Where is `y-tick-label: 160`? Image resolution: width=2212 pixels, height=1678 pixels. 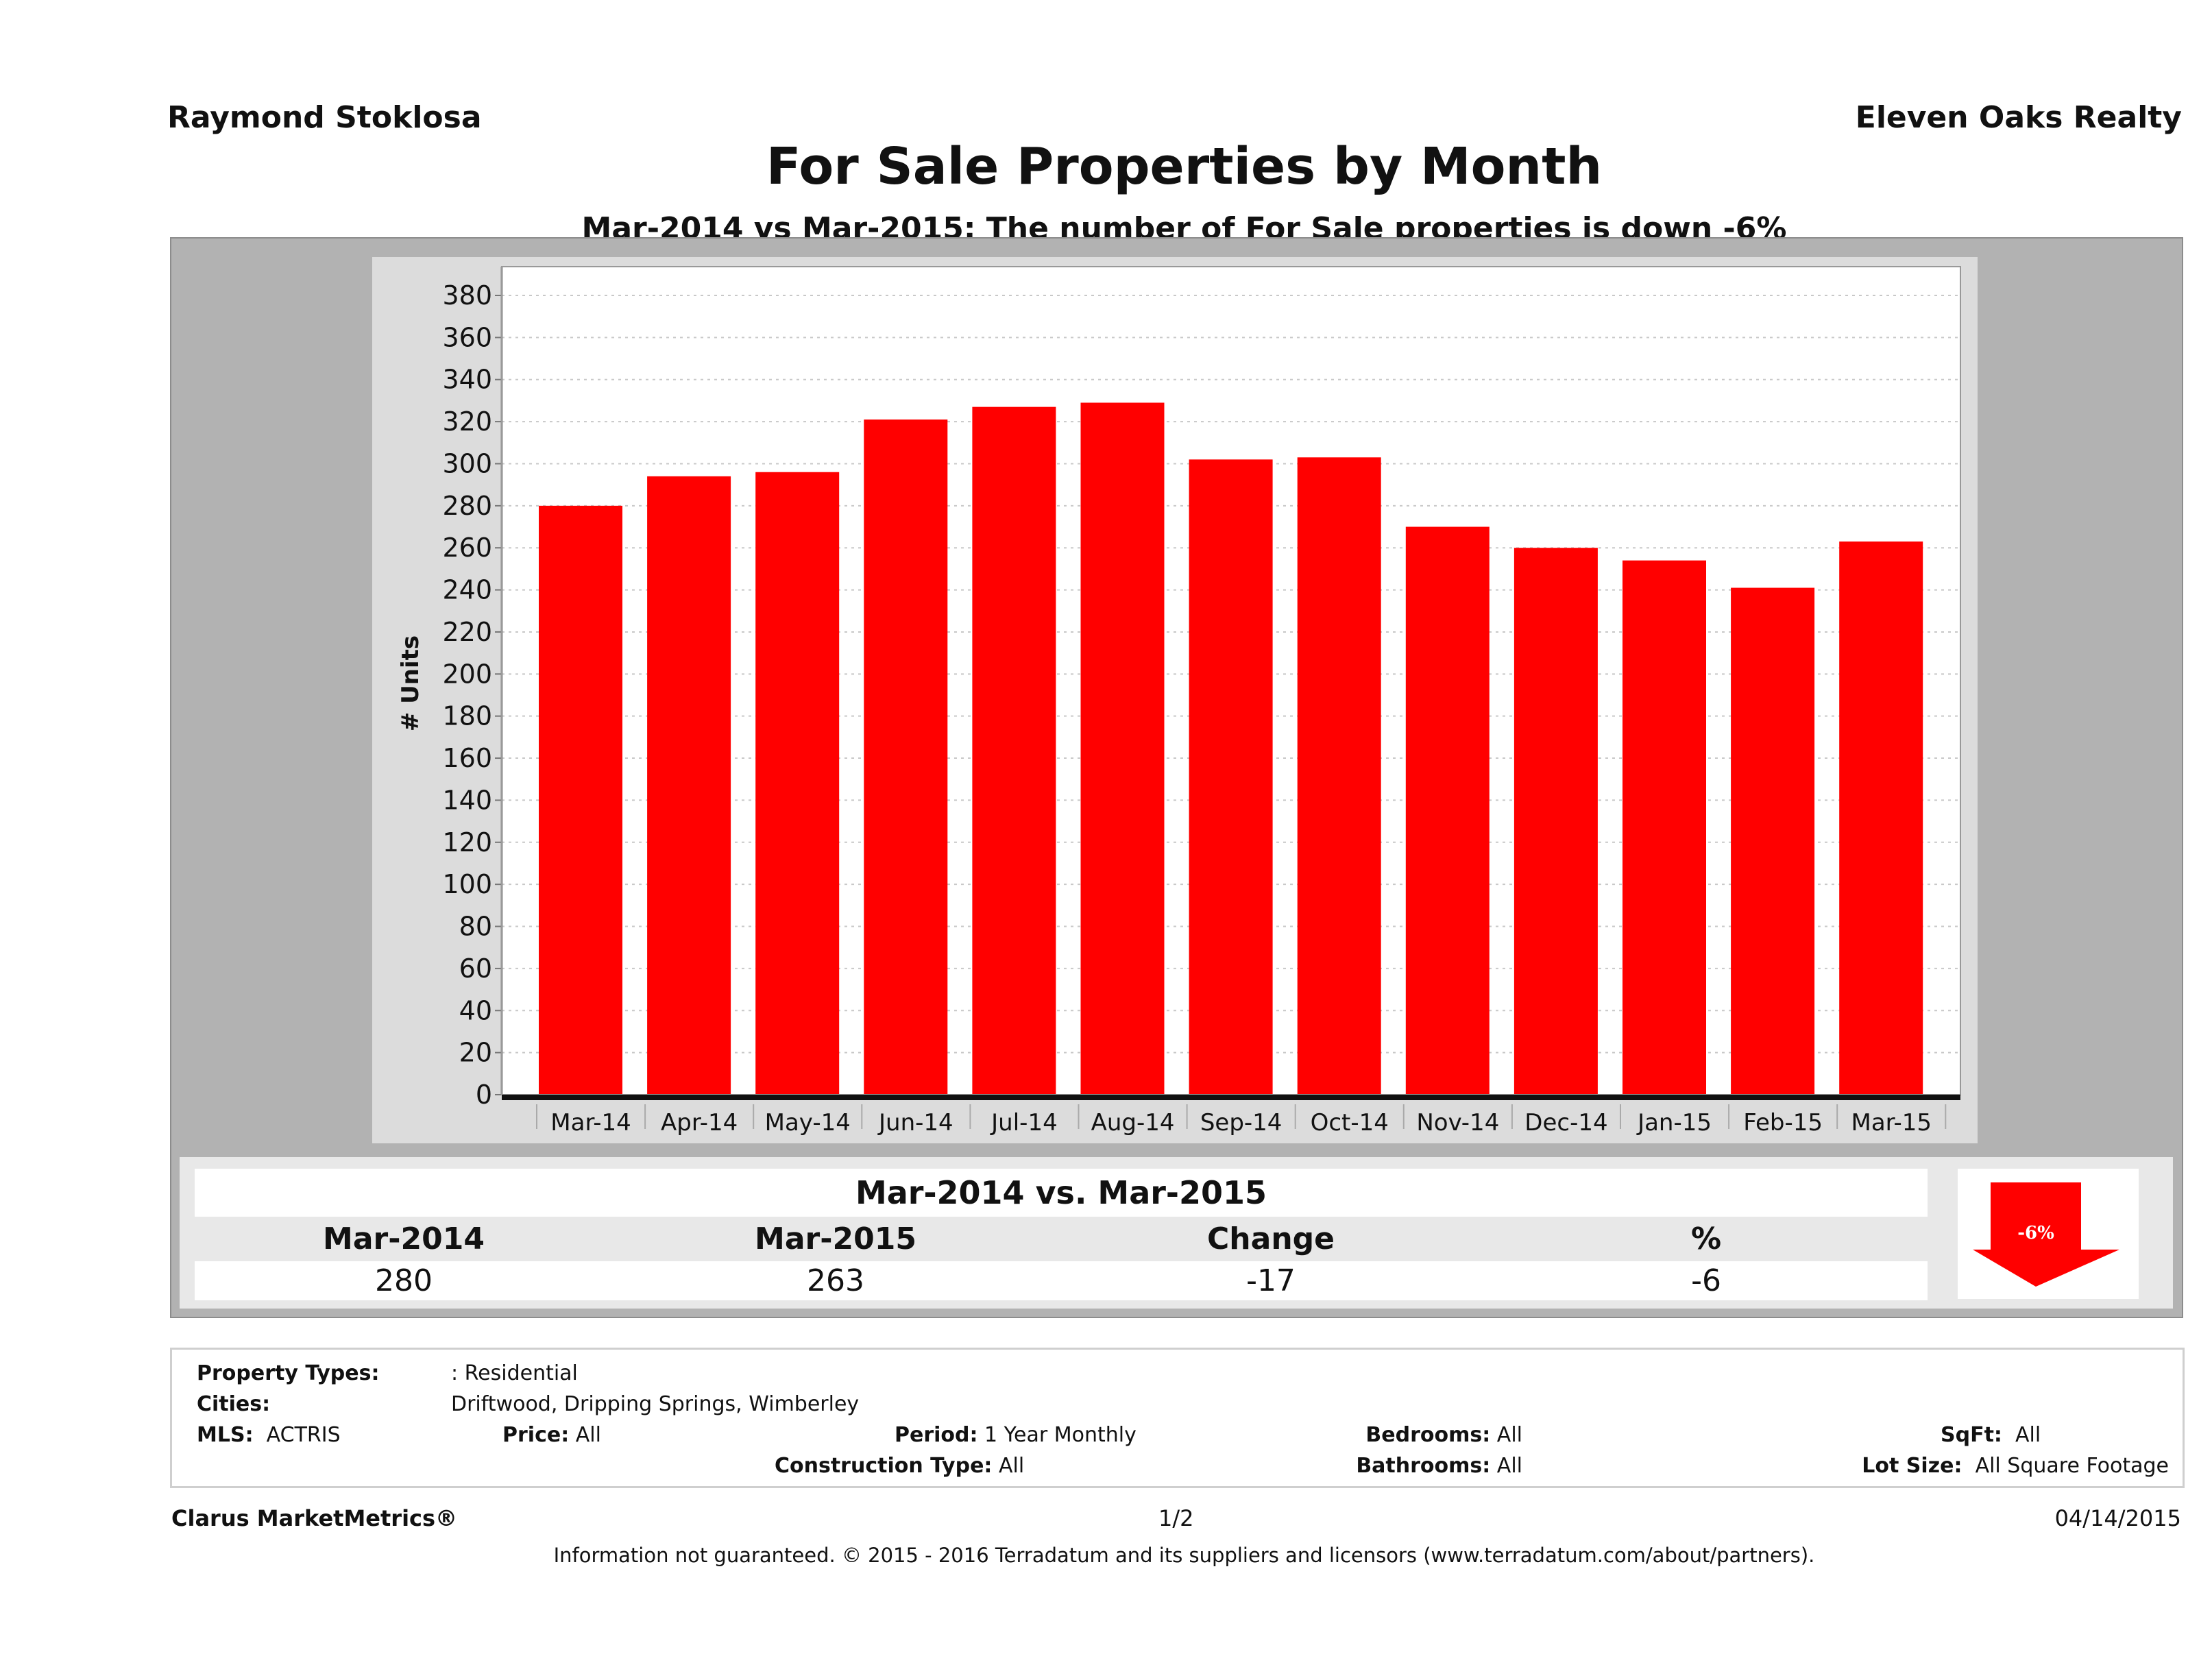 y-tick-label: 160 is located at coordinates (467, 758).